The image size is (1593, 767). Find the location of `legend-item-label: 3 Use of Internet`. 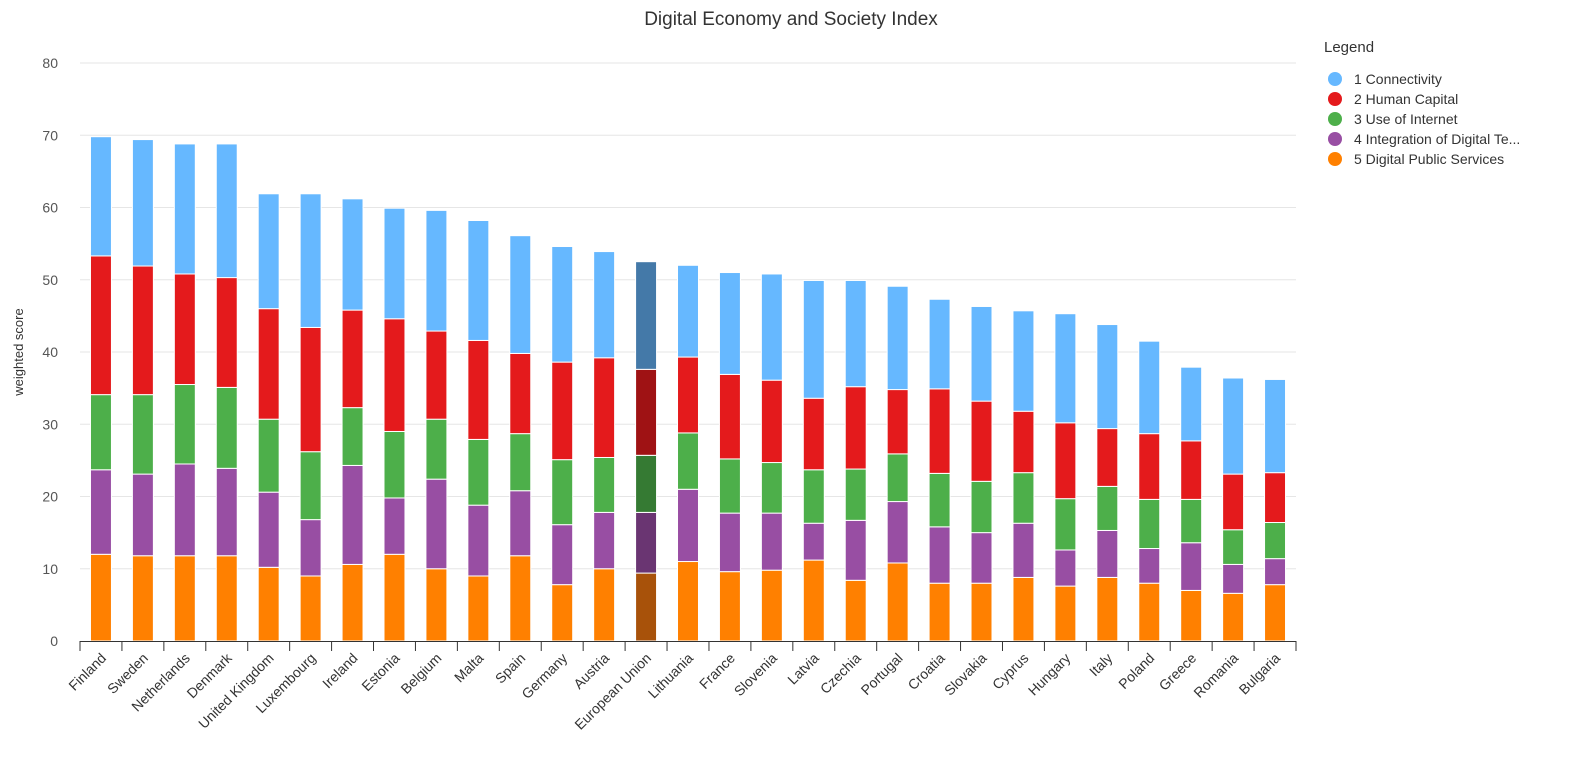

legend-item-label: 3 Use of Internet is located at coordinates (1406, 119).